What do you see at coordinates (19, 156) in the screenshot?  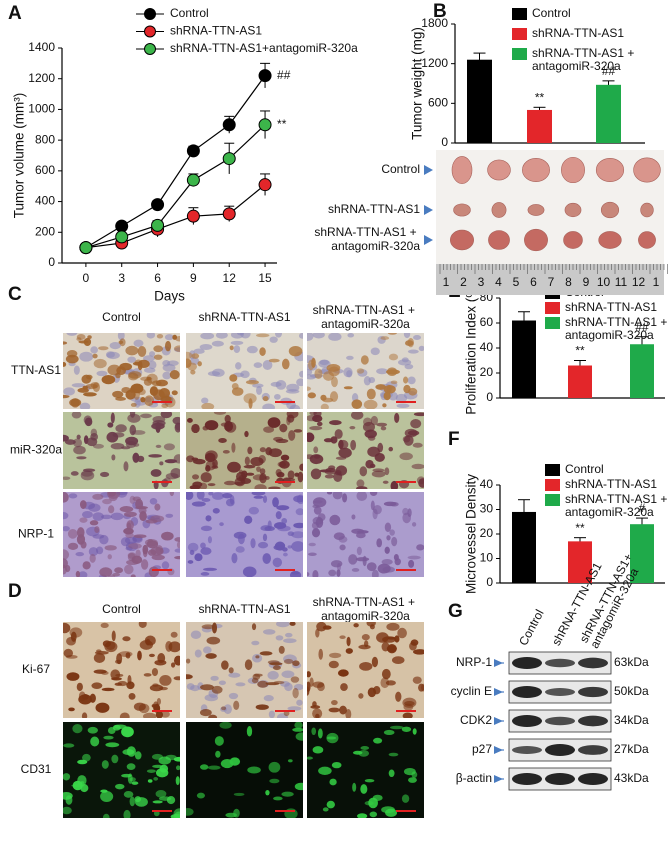 I see `y-axis-label: Tumor volume (mm³)` at bounding box center [19, 156].